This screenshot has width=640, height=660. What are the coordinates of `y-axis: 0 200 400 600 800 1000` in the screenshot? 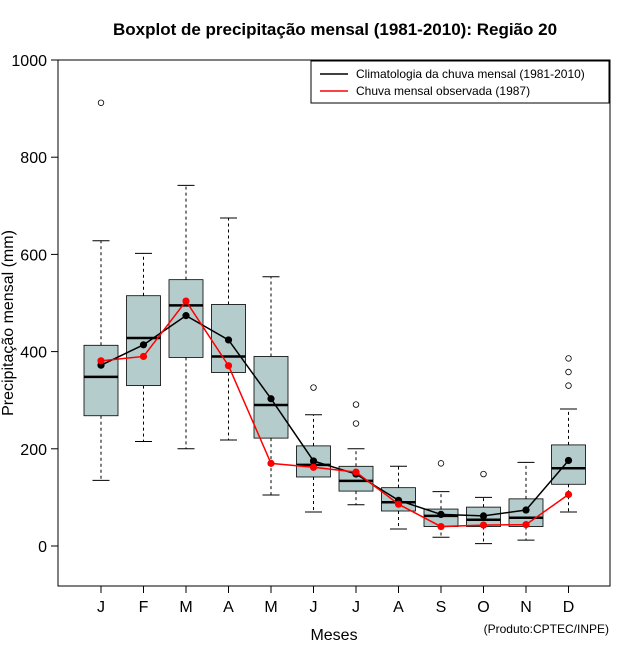 It's located at (35, 304).